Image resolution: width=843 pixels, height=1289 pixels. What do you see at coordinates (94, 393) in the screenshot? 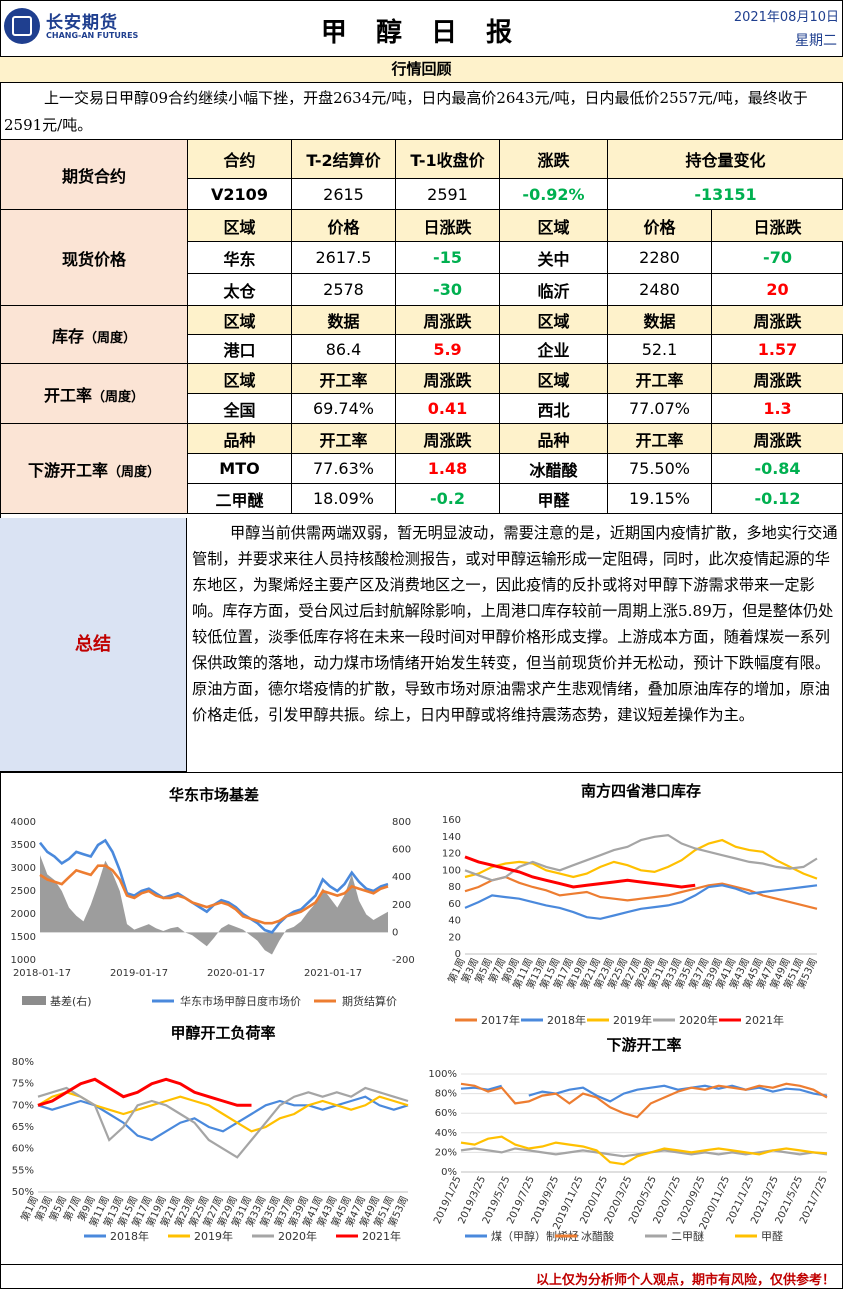
I see `operating-label: 开工率（周度）` at bounding box center [94, 393].